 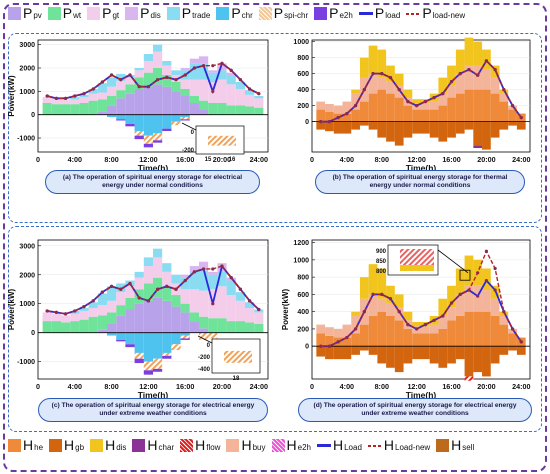 What do you see at coordinates (67, 13) in the screenshot?
I see `legend-symbol: P` at bounding box center [67, 13].